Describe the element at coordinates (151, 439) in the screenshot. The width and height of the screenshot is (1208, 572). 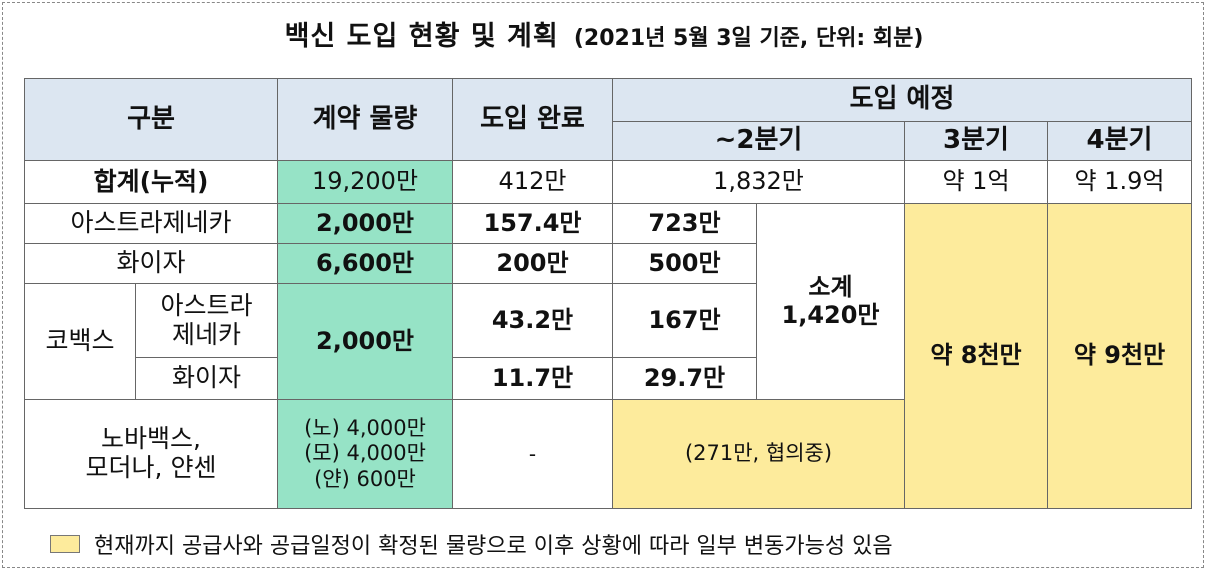
I see `others-label-line1: 노바백스,` at that location.